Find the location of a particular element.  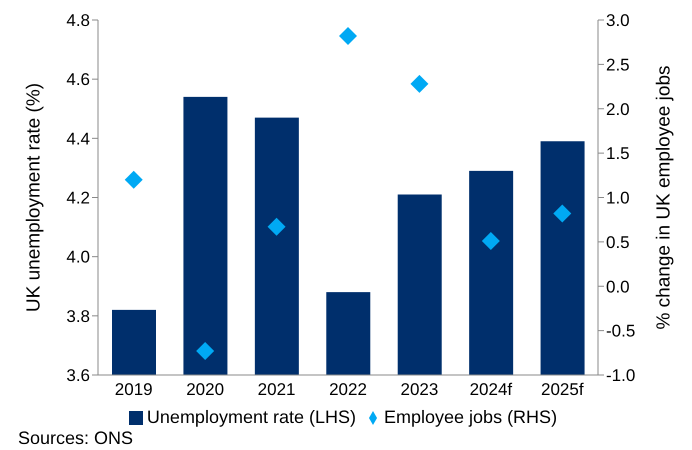

y2-tick-label: 0.5 is located at coordinates (618, 242).